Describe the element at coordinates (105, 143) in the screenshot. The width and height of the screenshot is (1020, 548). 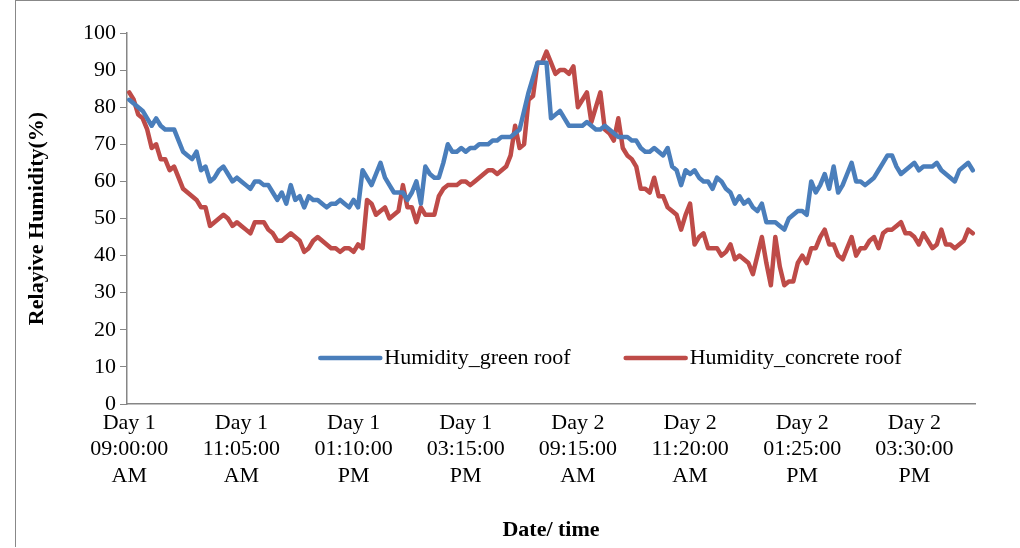
I see `y-tick-label: 70` at that location.